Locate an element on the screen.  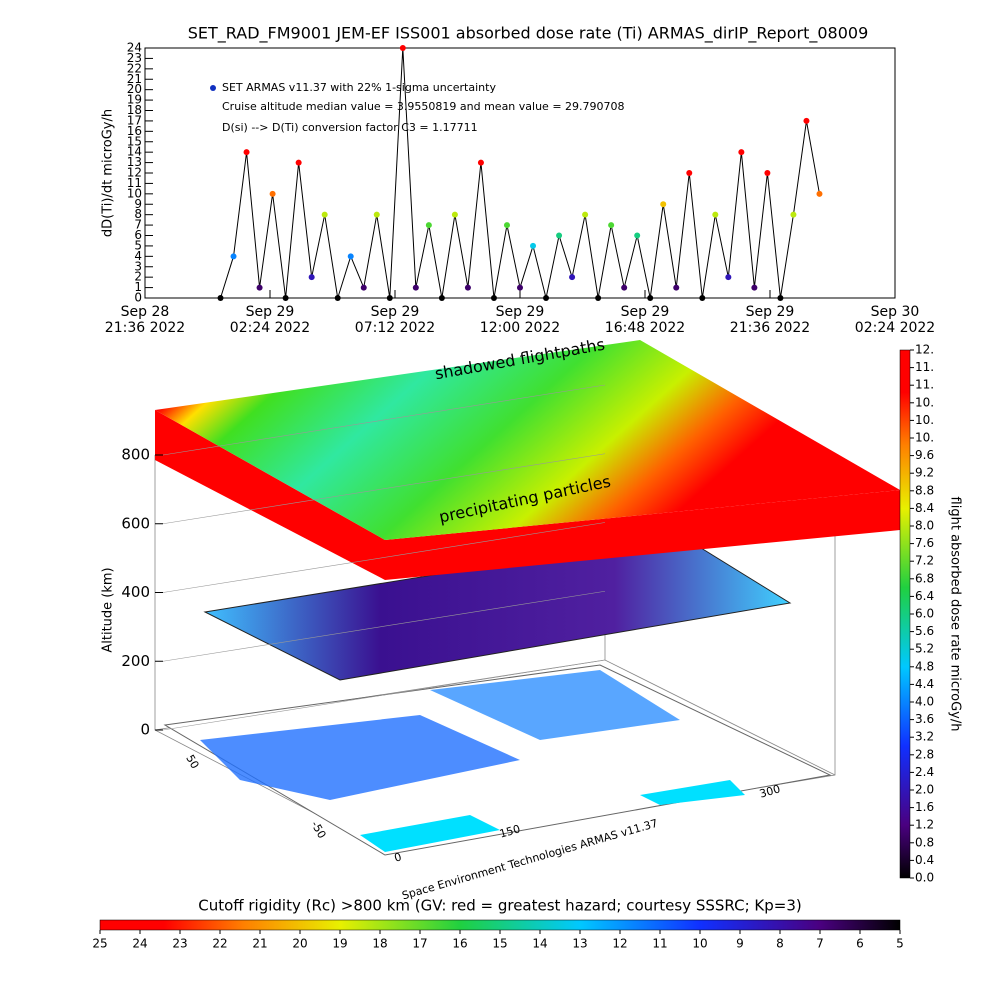
y-tick-label: 20 is located at coordinates (134, 89).